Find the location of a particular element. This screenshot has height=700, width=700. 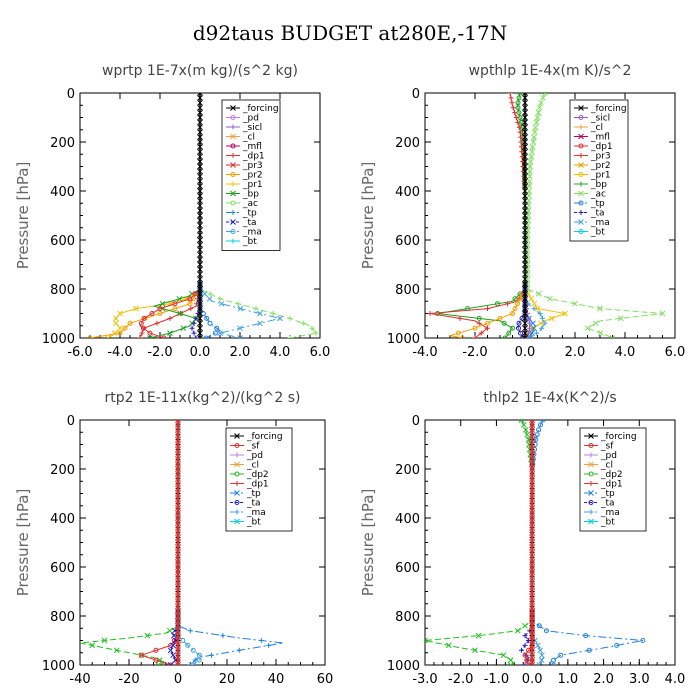

legend-label-forcing: _forcing is located at coordinates (618, 437).